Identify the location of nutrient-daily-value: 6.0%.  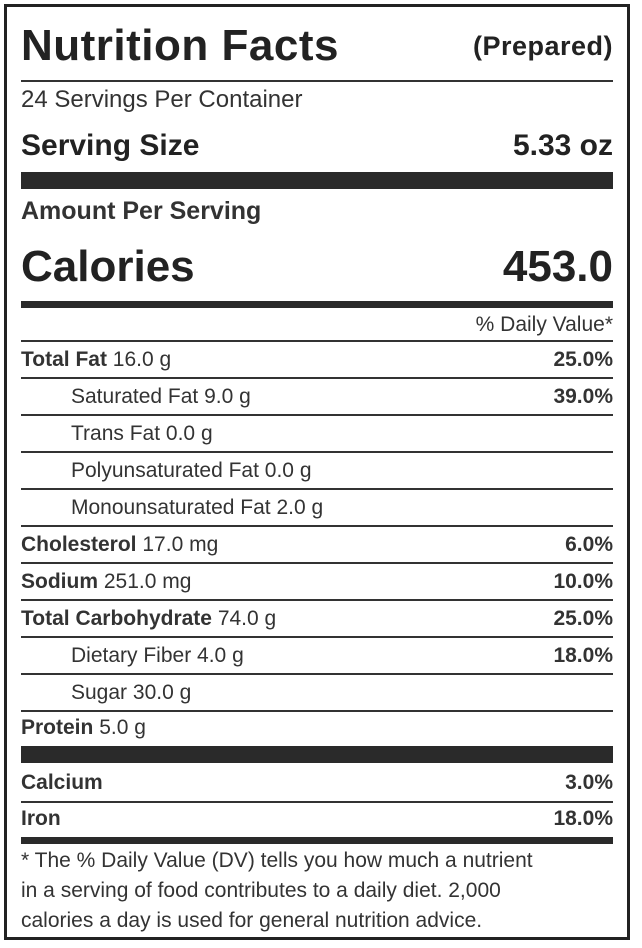
(589, 544).